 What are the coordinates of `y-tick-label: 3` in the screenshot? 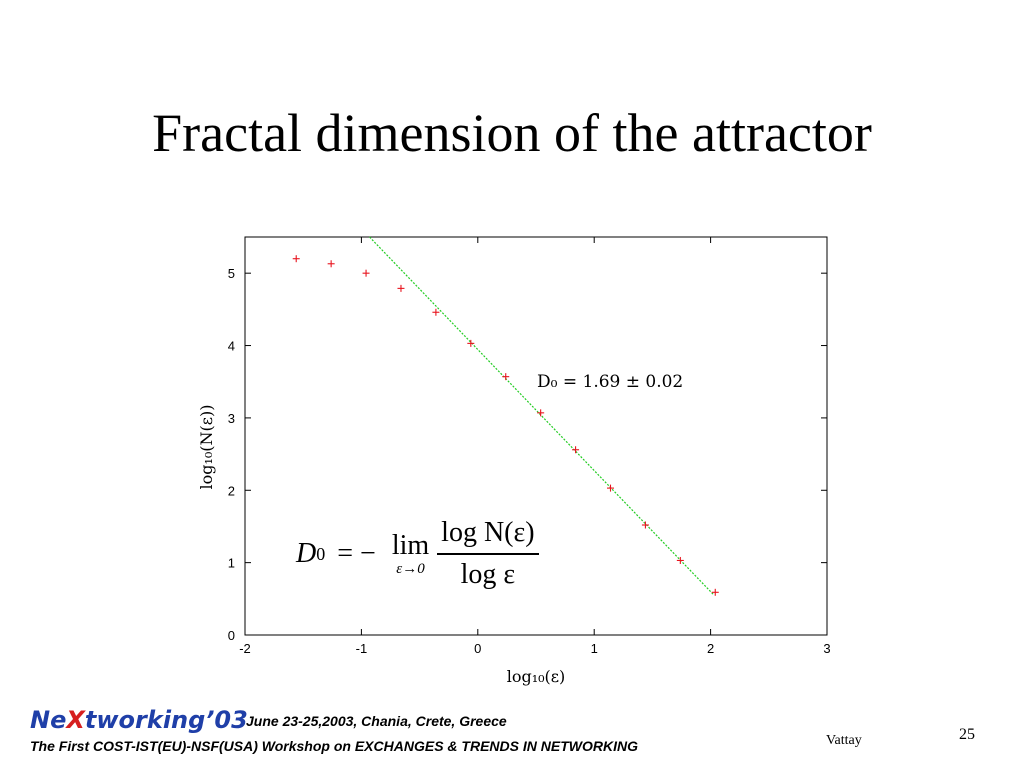 It's located at (231, 418).